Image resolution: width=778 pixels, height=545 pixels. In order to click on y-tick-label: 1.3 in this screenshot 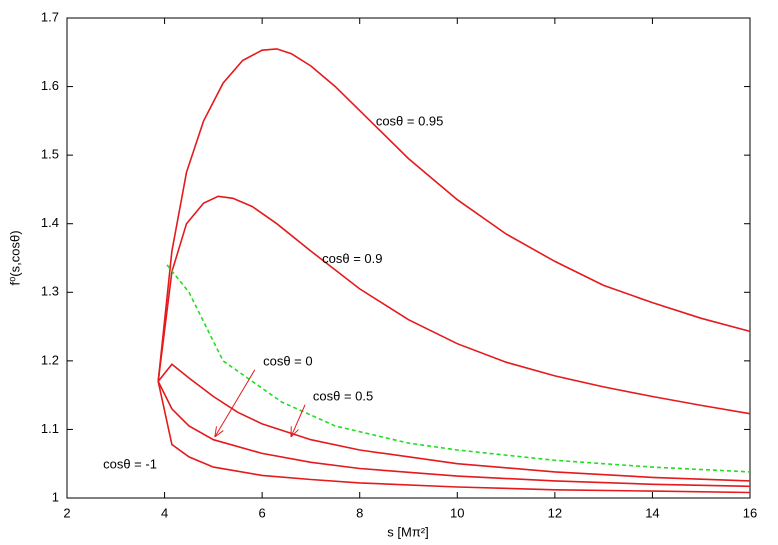, I will do `click(50, 291)`.